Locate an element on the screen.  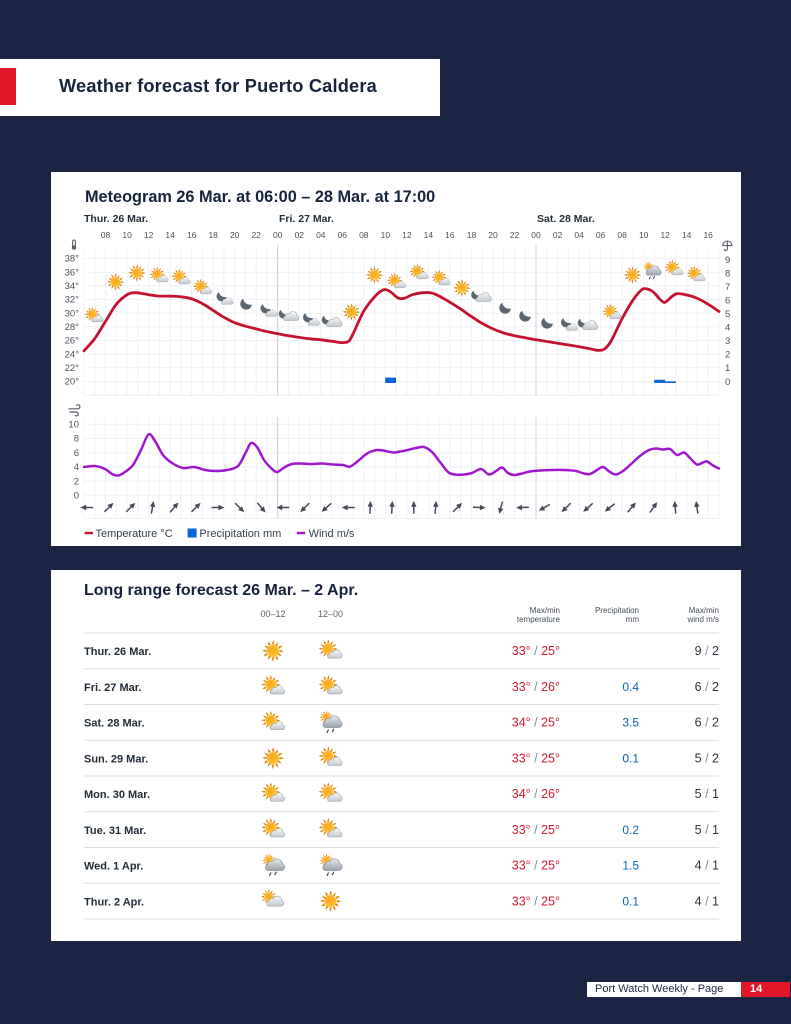
svg-text: wind m/s is located at coordinates (702, 619).